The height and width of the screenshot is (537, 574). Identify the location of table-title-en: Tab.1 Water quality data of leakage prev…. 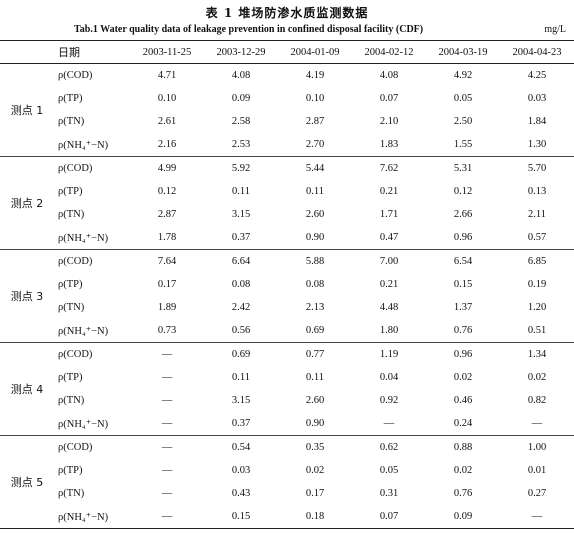
(249, 29).